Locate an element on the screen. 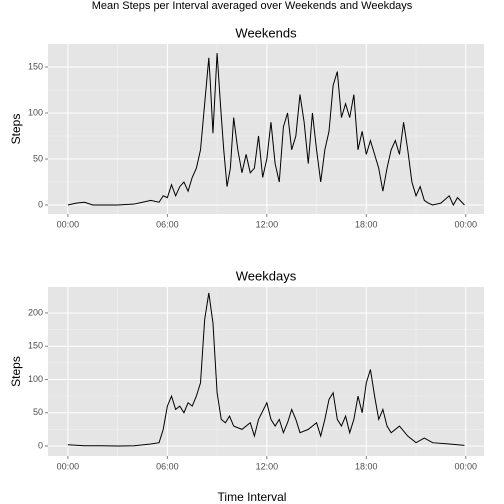 The image size is (504, 504). panel-title: Weekdays is located at coordinates (266, 275).